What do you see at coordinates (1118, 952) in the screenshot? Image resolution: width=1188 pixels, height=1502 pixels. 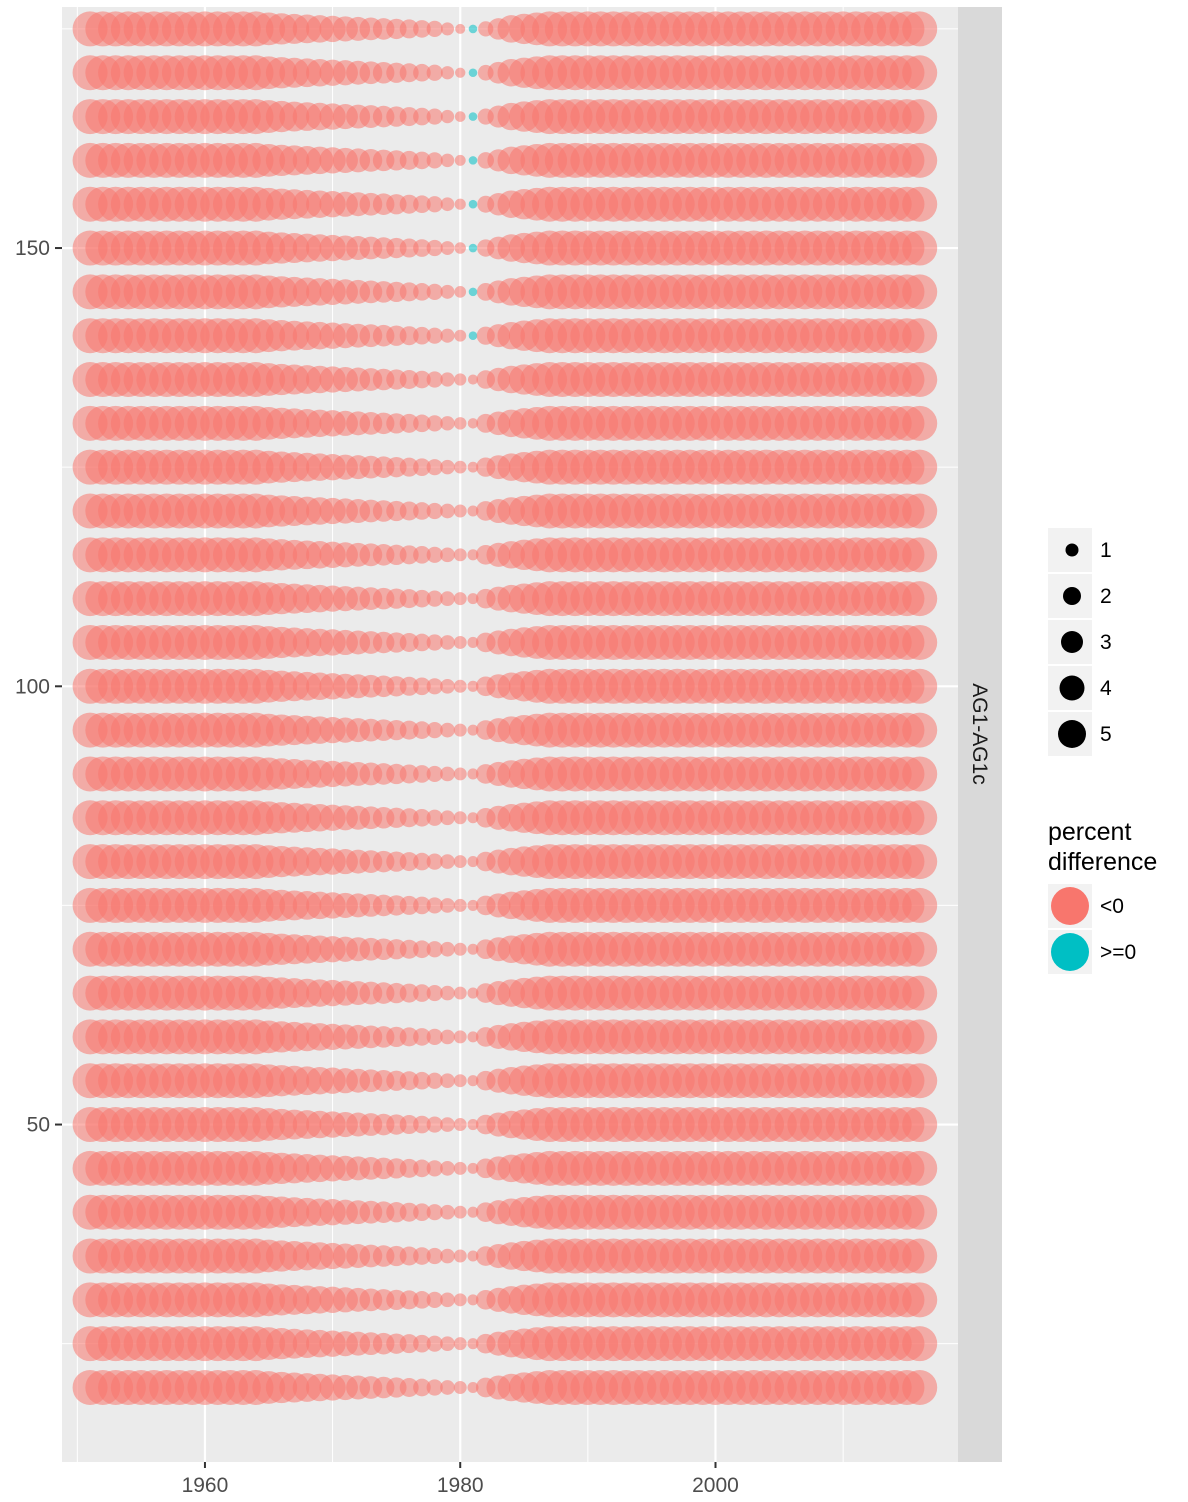 I see `color-legend-label: >=0` at bounding box center [1118, 952].